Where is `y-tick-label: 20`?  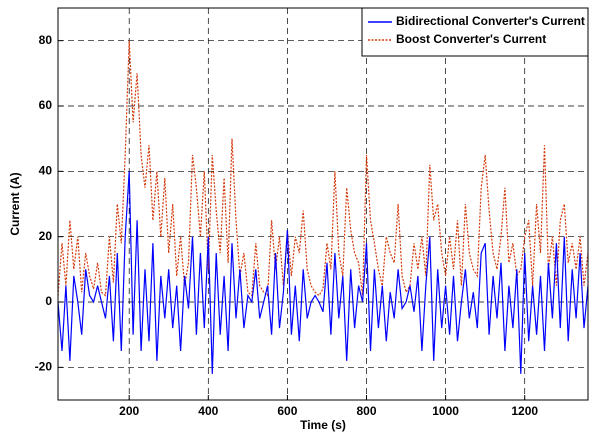
y-tick-label: 20 is located at coordinates (46, 236).